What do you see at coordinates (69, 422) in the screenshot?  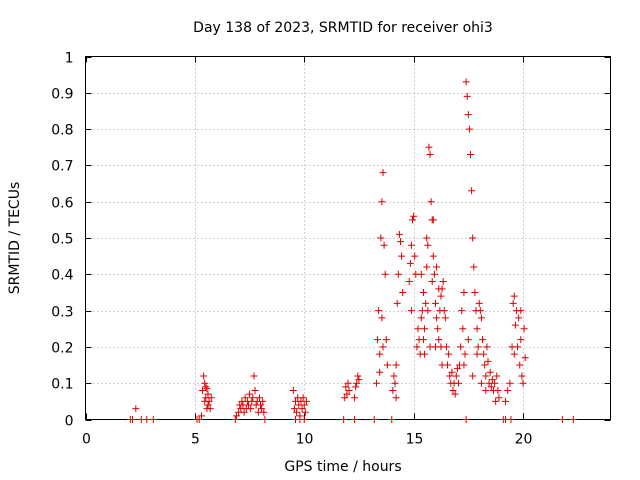 I see `y-tick-label: 0` at bounding box center [69, 422].